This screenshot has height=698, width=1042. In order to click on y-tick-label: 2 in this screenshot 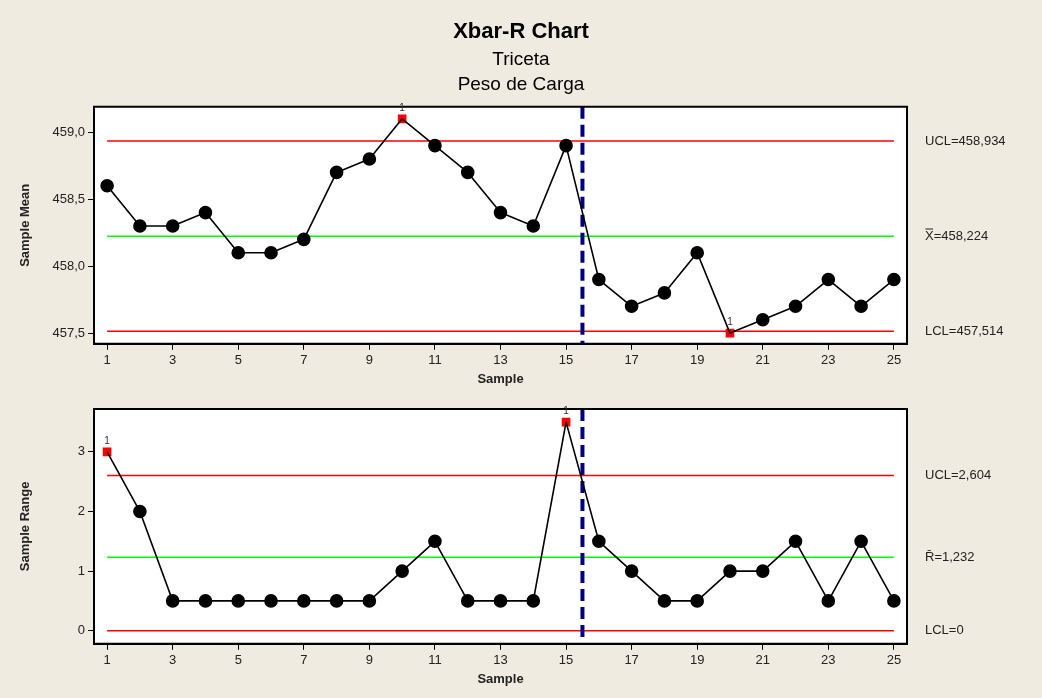, I will do `click(81, 511)`.